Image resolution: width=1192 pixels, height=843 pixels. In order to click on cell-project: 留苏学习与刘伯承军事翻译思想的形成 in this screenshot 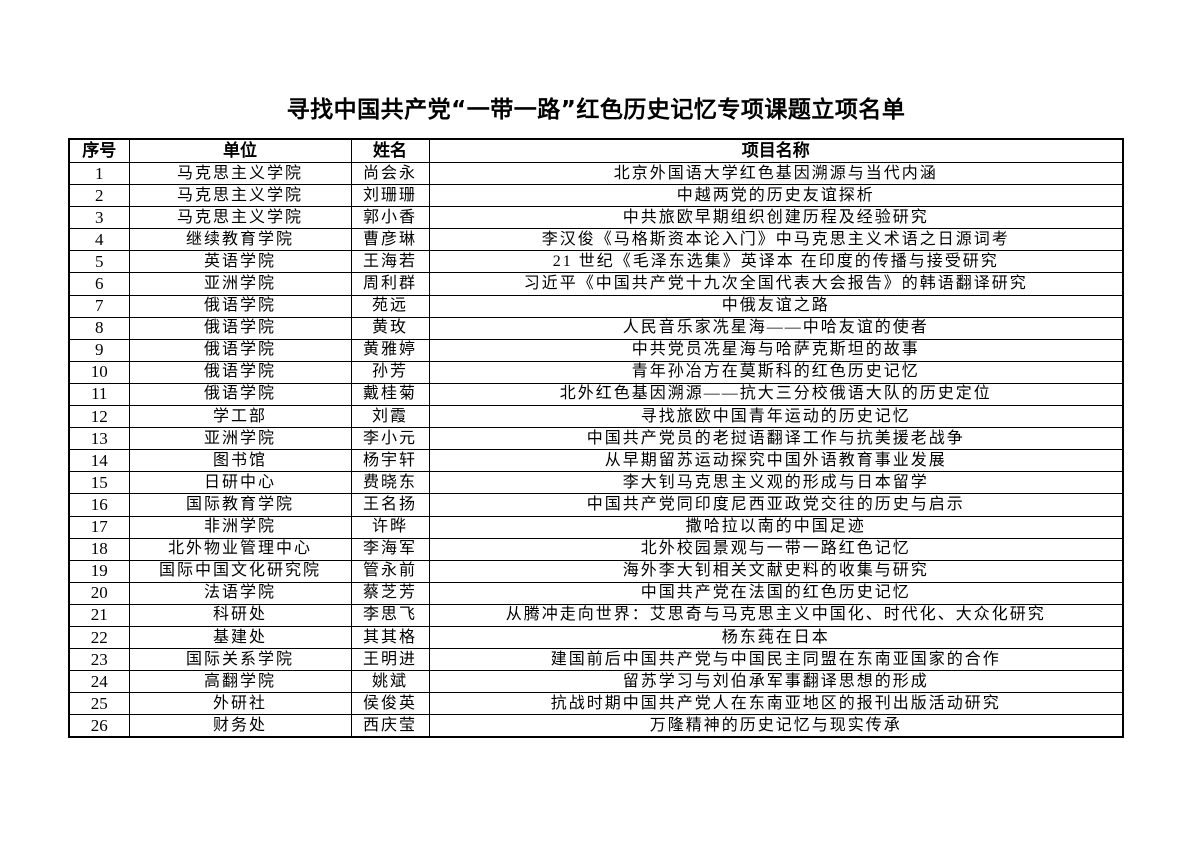, I will do `click(776, 682)`.